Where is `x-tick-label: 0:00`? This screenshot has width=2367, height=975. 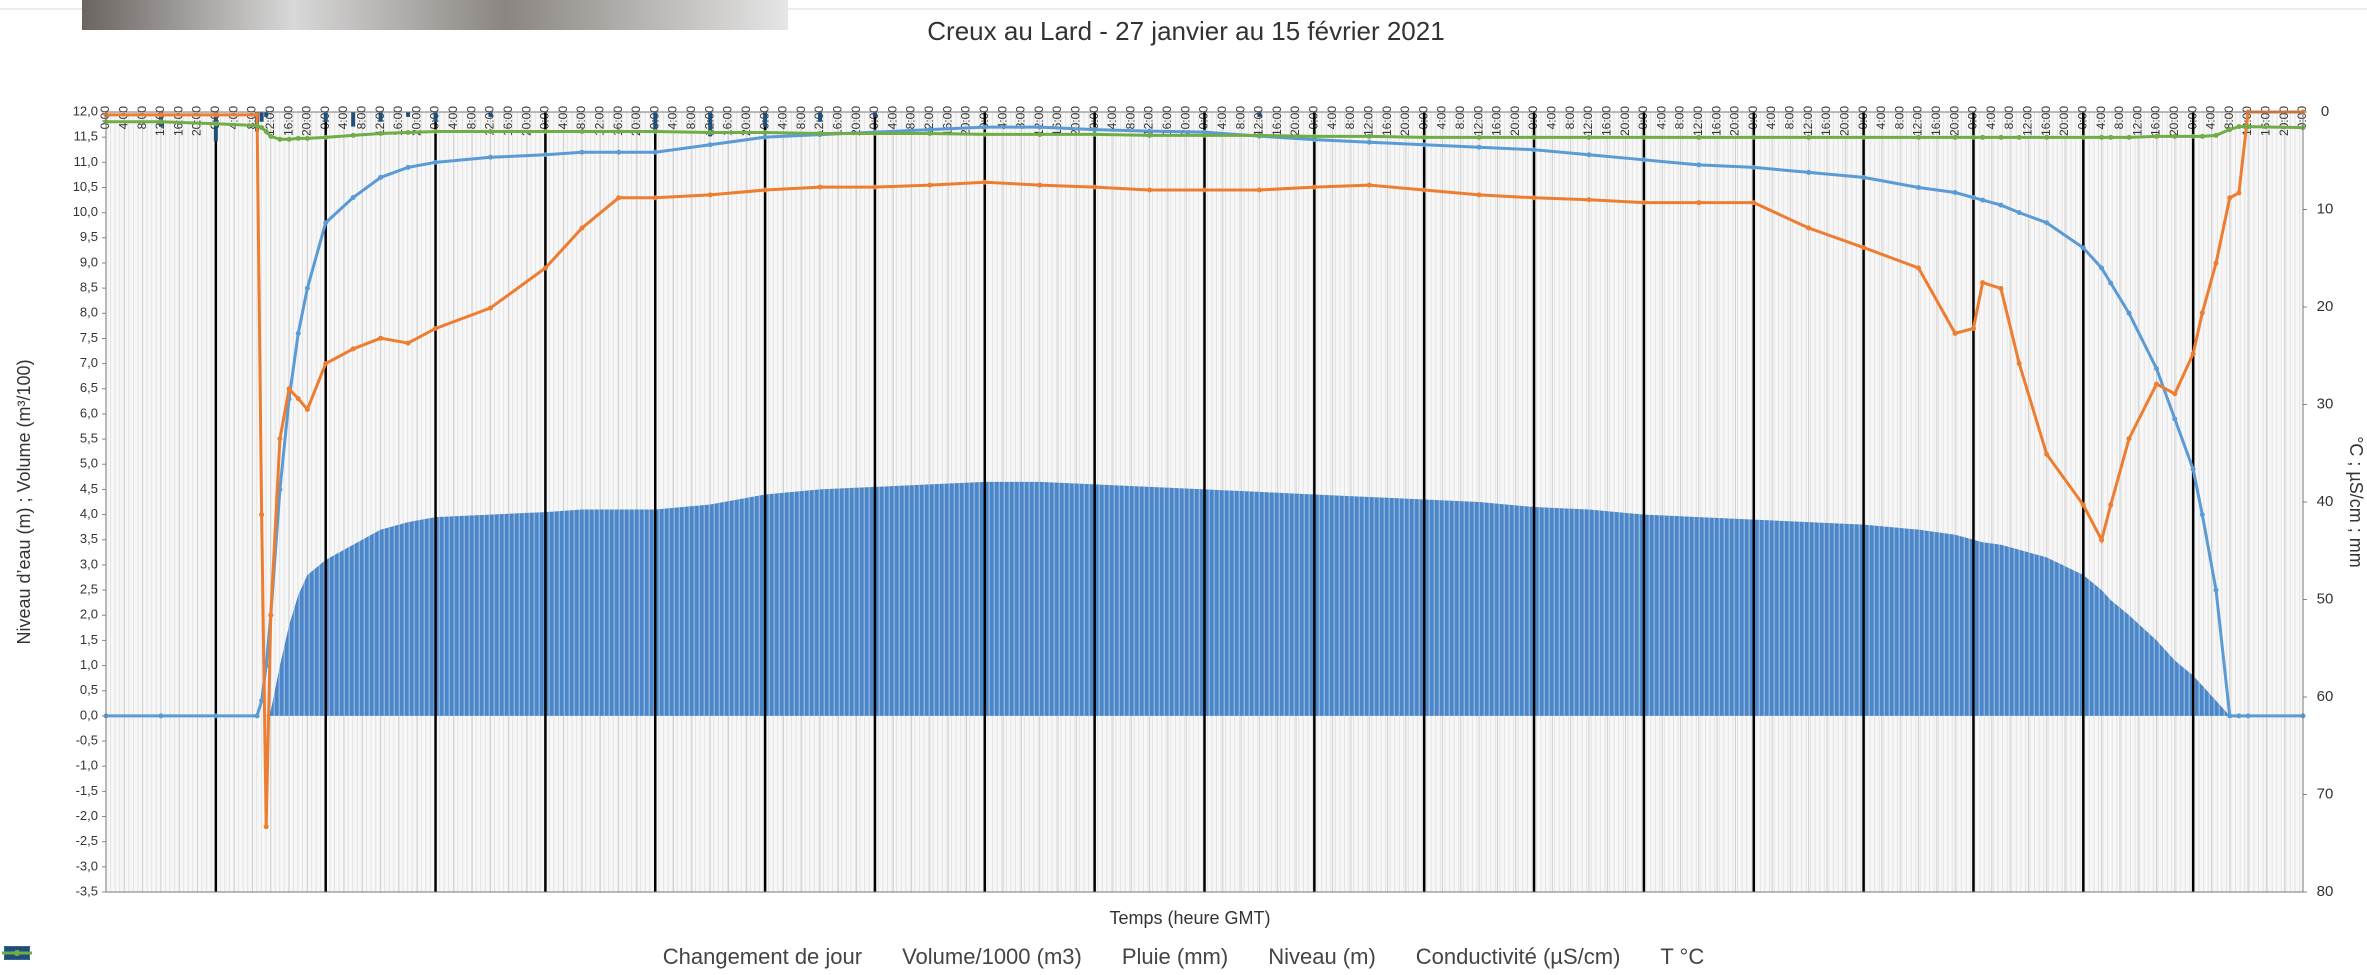
x-tick-label: 0:00 is located at coordinates (105, 118).